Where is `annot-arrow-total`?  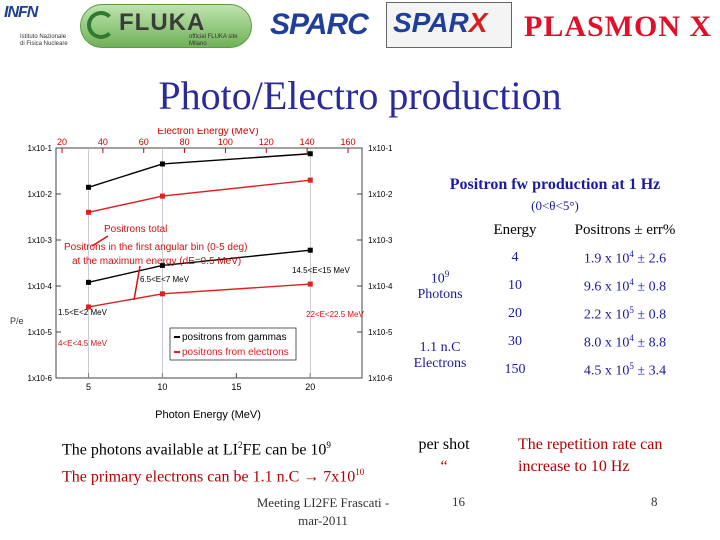 annot-arrow-total is located at coordinates (100, 241).